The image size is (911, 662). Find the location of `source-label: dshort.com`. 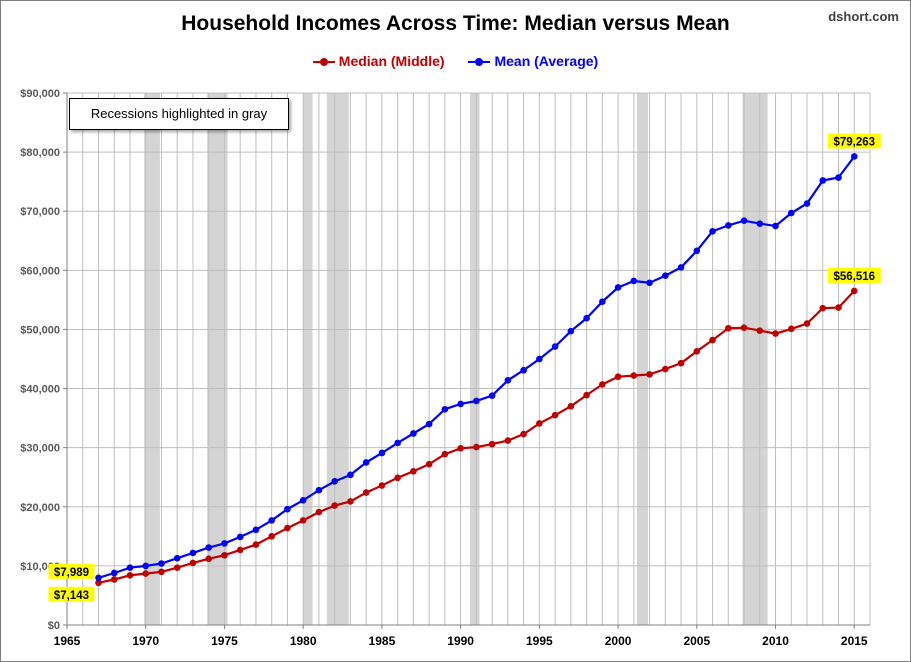

source-label: dshort.com is located at coordinates (863, 16).